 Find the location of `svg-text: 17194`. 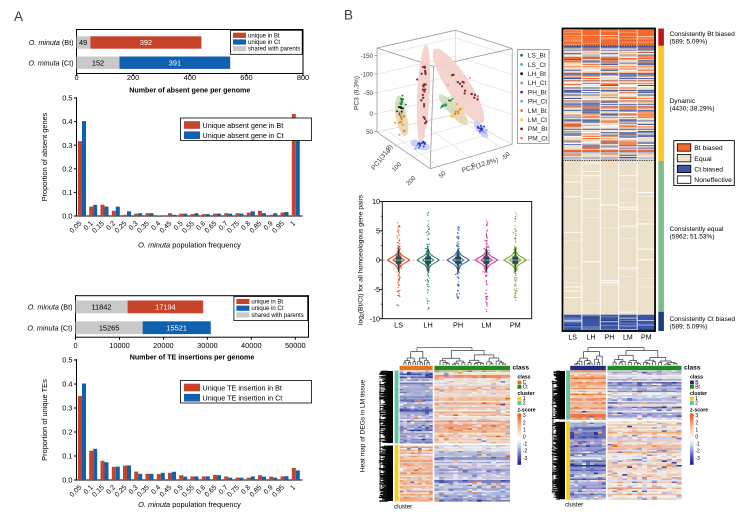

svg-text: 17194 is located at coordinates (165, 307).